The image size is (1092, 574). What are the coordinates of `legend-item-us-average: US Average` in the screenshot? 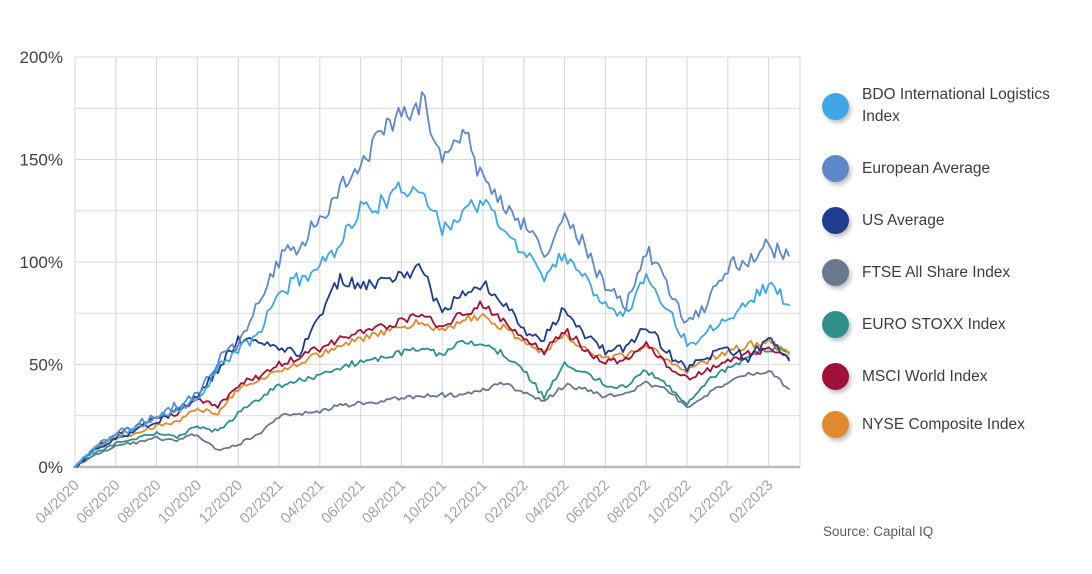 It's located at (883, 220).